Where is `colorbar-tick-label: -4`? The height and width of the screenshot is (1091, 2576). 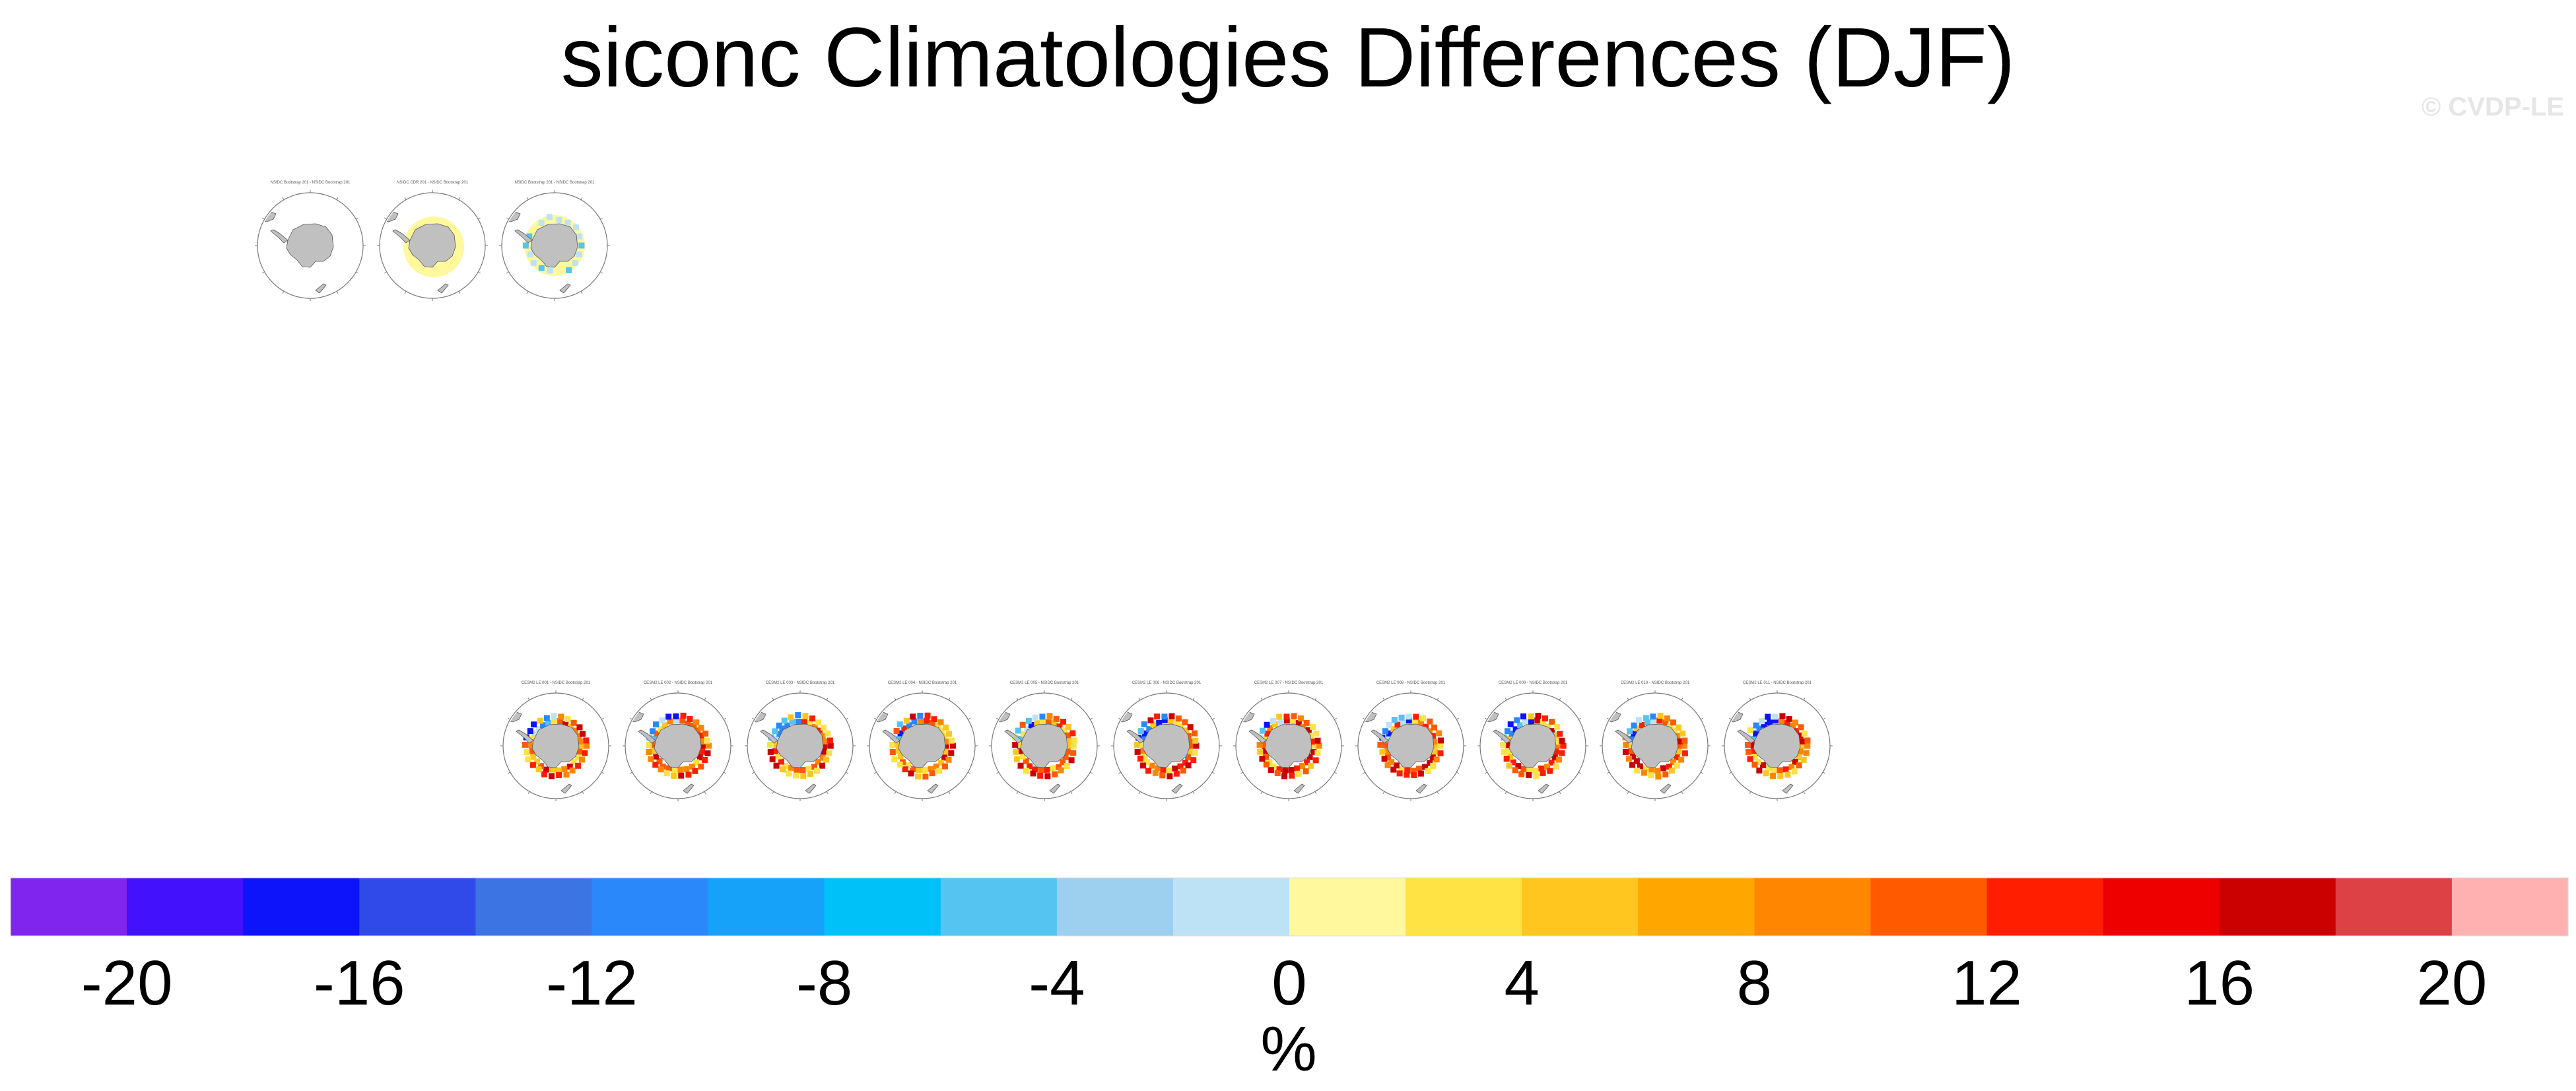 colorbar-tick-label: -4 is located at coordinates (1057, 983).